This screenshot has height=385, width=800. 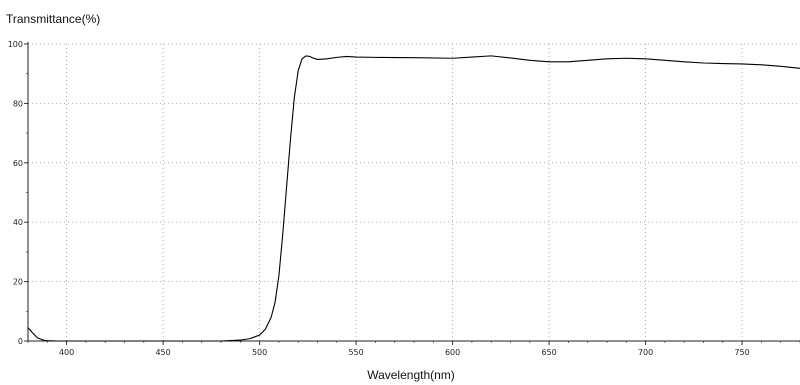 What do you see at coordinates (259, 352) in the screenshot?
I see `x-tick-label: 500` at bounding box center [259, 352].